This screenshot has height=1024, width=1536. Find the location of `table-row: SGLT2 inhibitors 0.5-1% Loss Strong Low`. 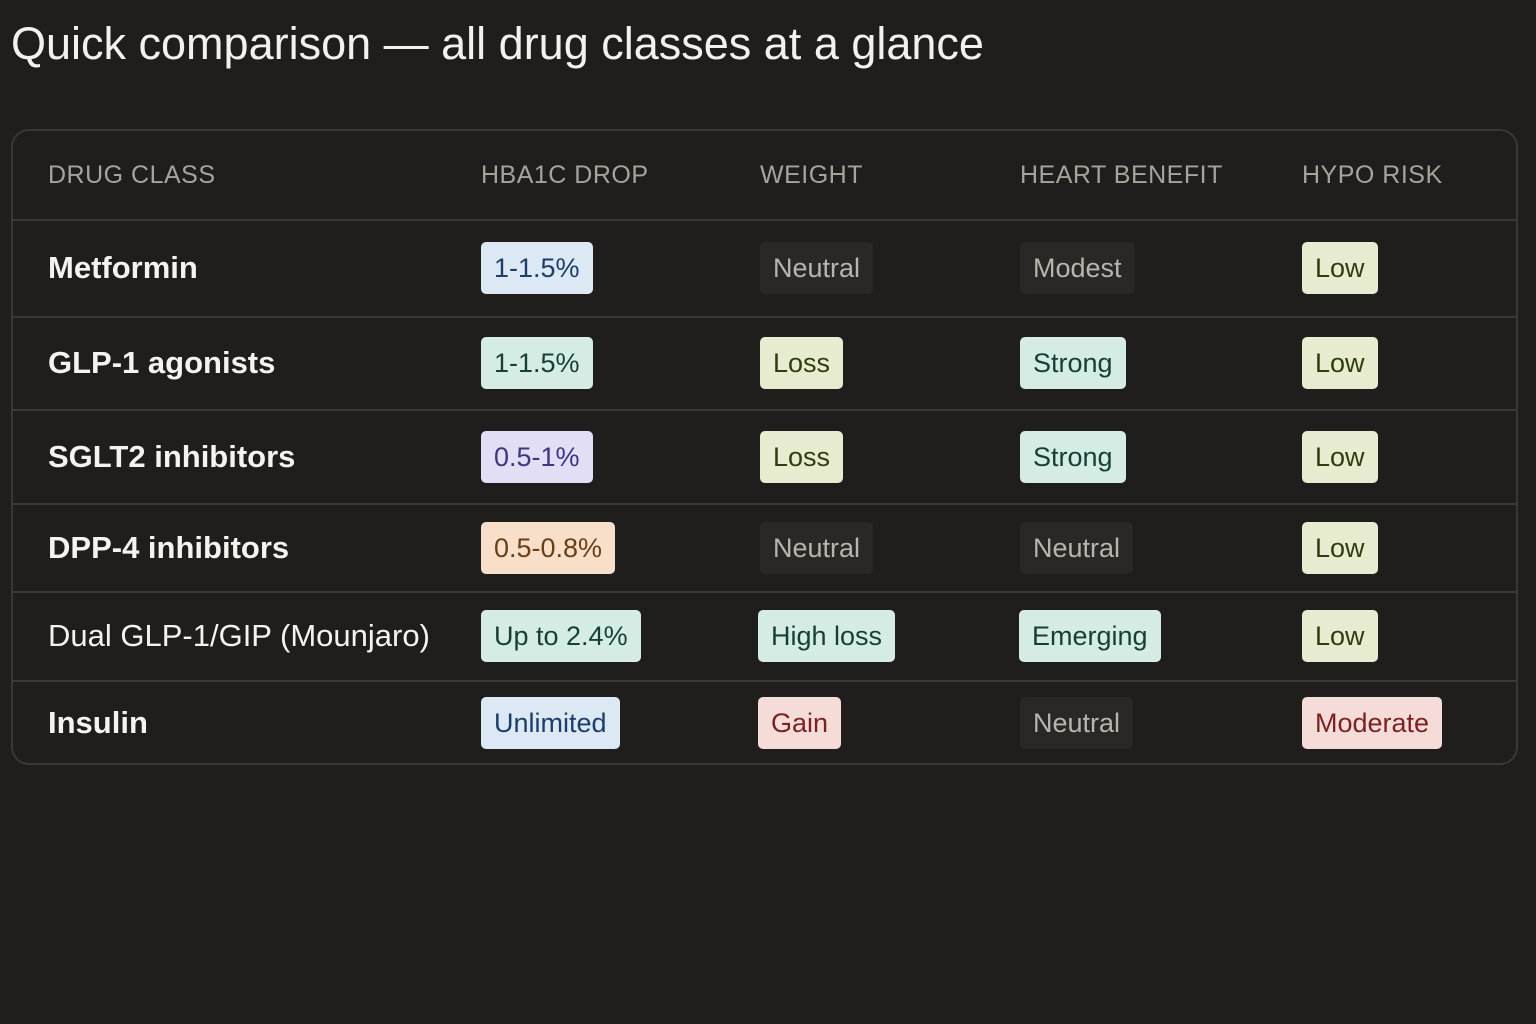

table-row: SGLT2 inhibitors 0.5-1% Loss Strong Low is located at coordinates (764, 457).